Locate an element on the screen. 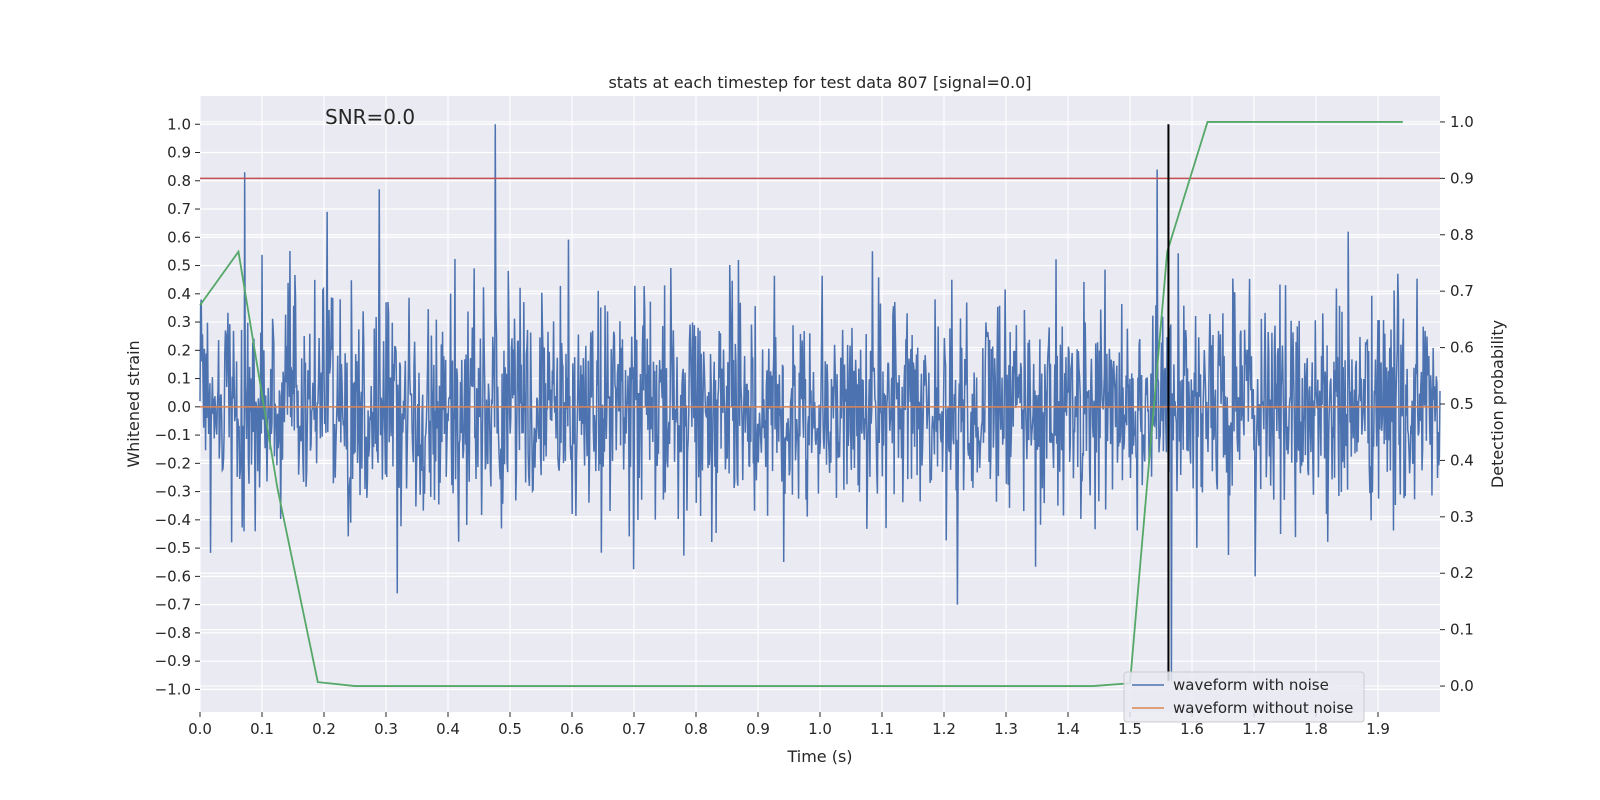  x-tick-label: 1.9 is located at coordinates (1378, 729).